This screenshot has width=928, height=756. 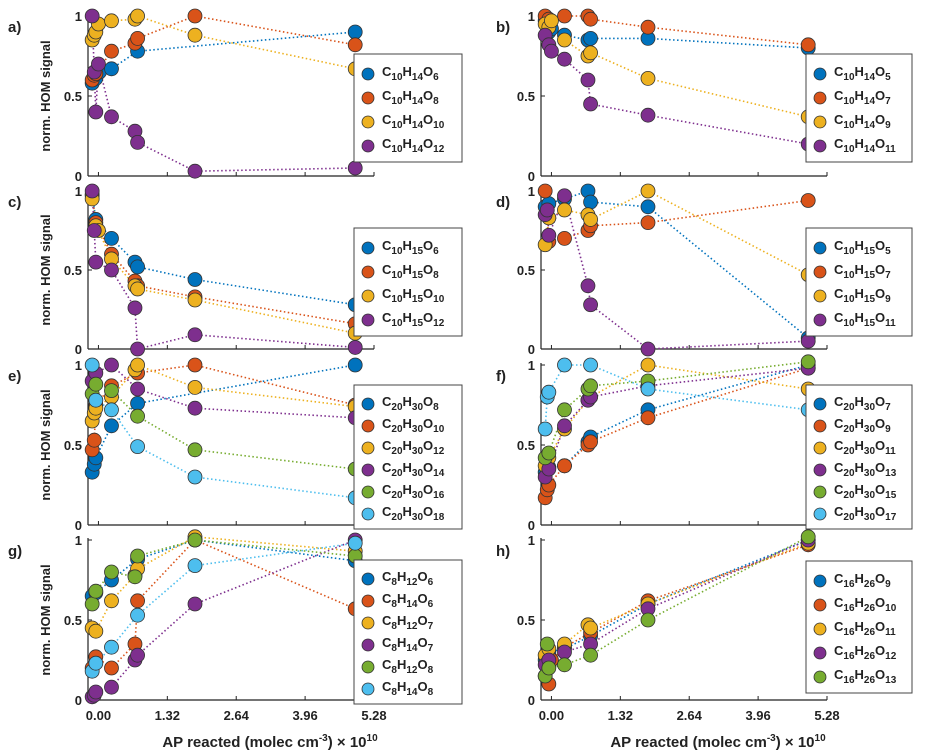 I want to click on x-axis-label-right: AP reacted (molec cm-3) × 1010, so click(x=718, y=742).